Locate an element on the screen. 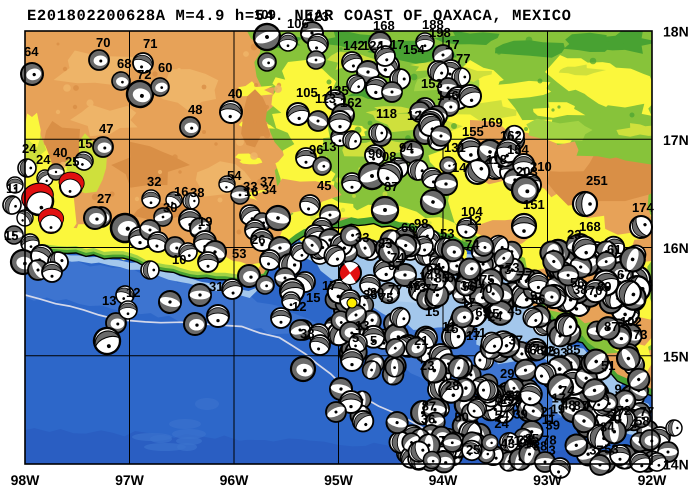 The width and height of the screenshot is (695, 499). svg-text: 96 is located at coordinates (316, 149).